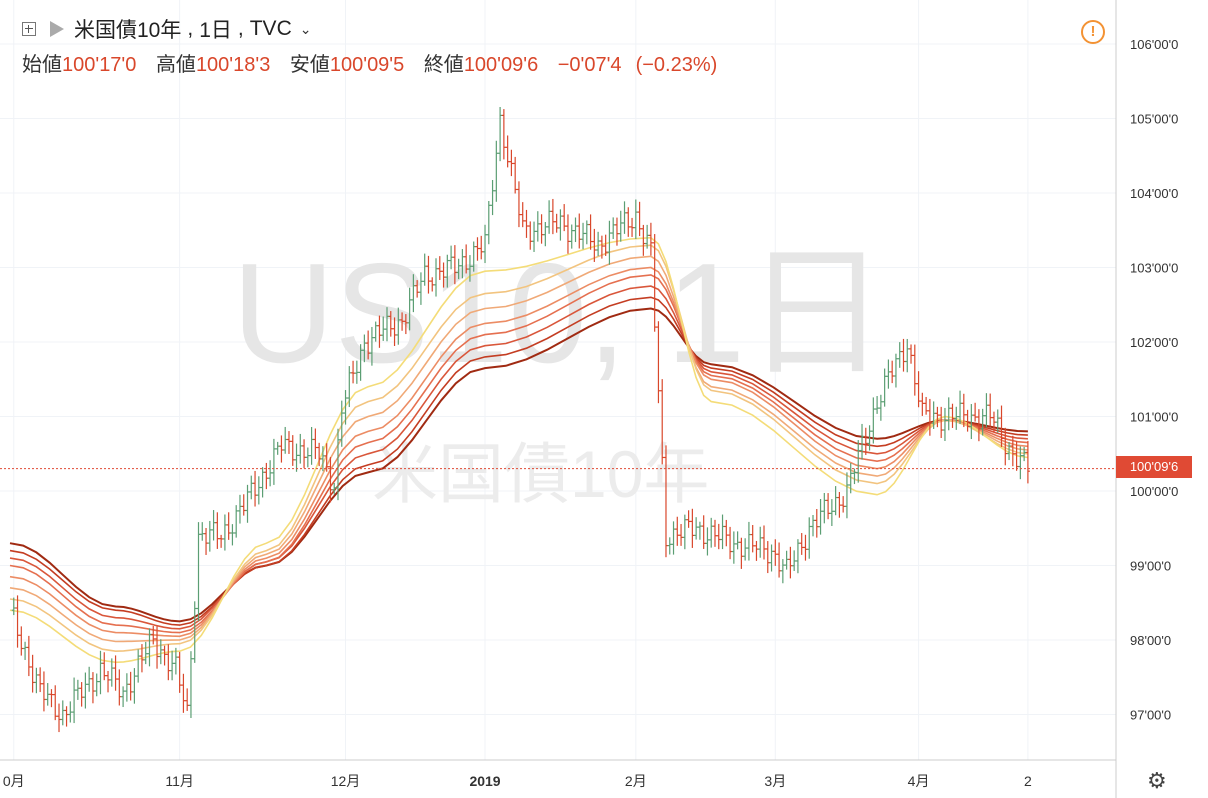 This screenshot has height=798, width=1208. Describe the element at coordinates (1154, 119) in the screenshot. I see `price-tick-label: 105'00'0` at that location.